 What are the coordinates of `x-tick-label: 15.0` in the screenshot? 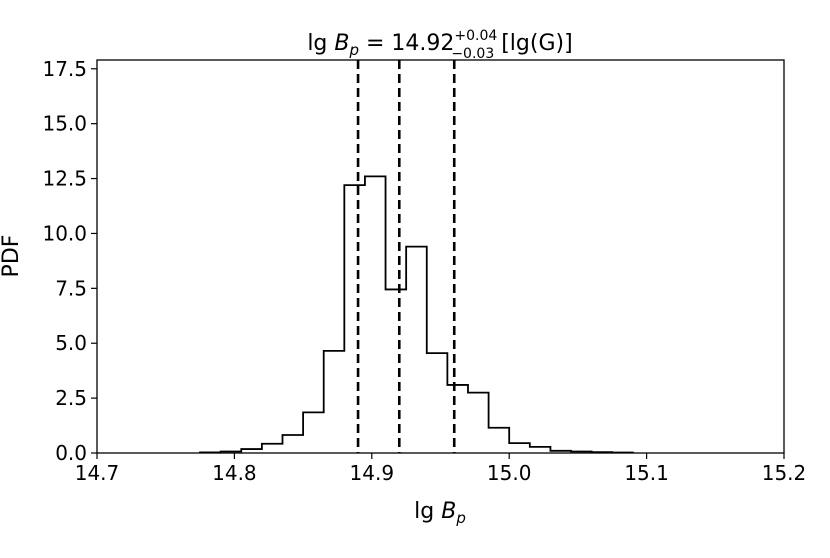 It's located at (509, 473).